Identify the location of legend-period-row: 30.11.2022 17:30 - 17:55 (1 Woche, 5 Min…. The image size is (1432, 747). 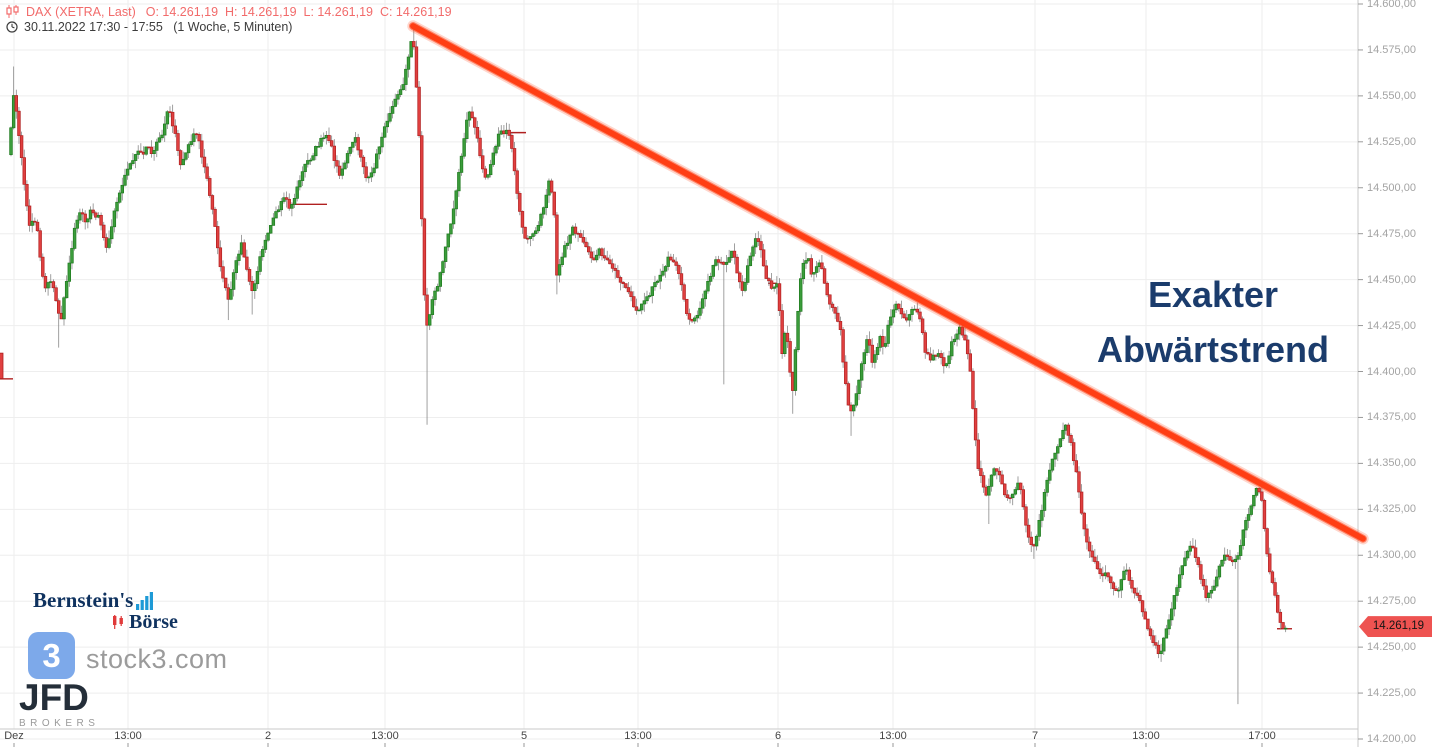
(229, 26).